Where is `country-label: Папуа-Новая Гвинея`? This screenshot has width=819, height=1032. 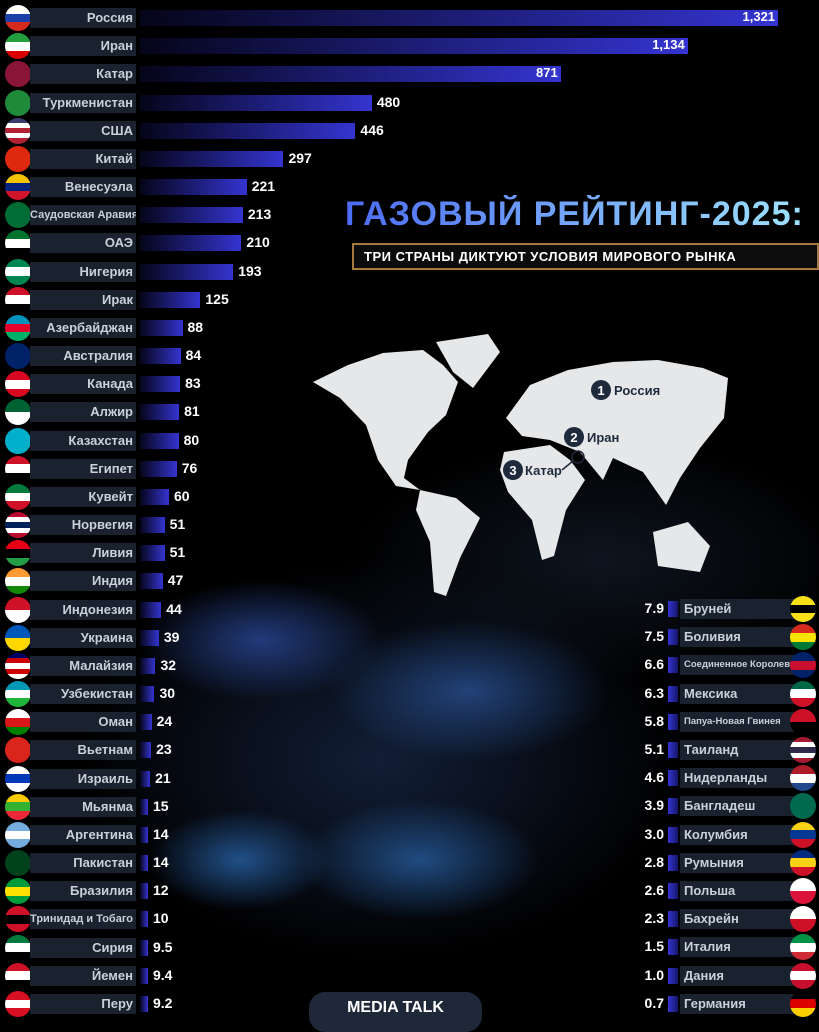 country-label: Папуа-Новая Гвинея is located at coordinates (740, 721).